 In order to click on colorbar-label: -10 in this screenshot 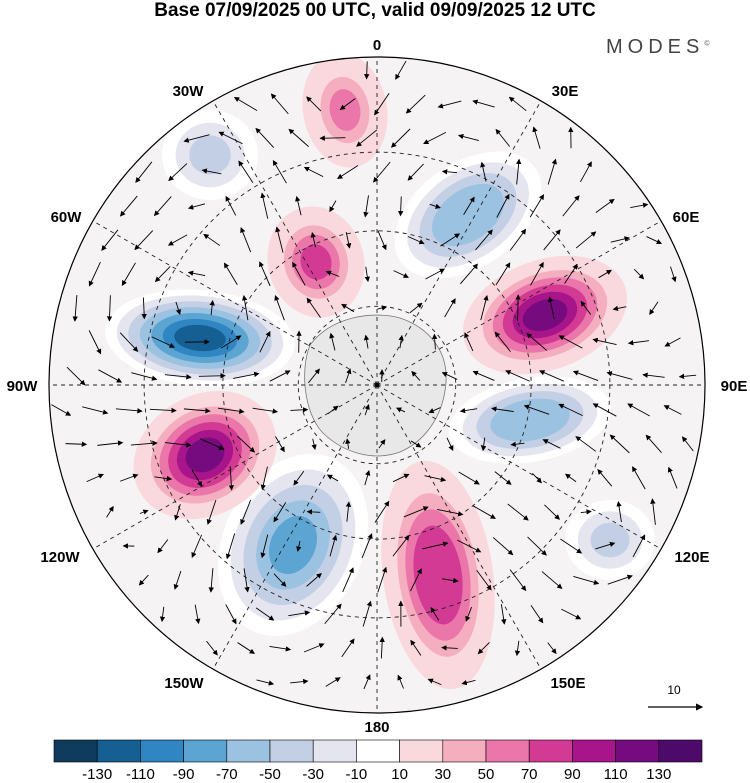, I will do `click(357, 774)`.